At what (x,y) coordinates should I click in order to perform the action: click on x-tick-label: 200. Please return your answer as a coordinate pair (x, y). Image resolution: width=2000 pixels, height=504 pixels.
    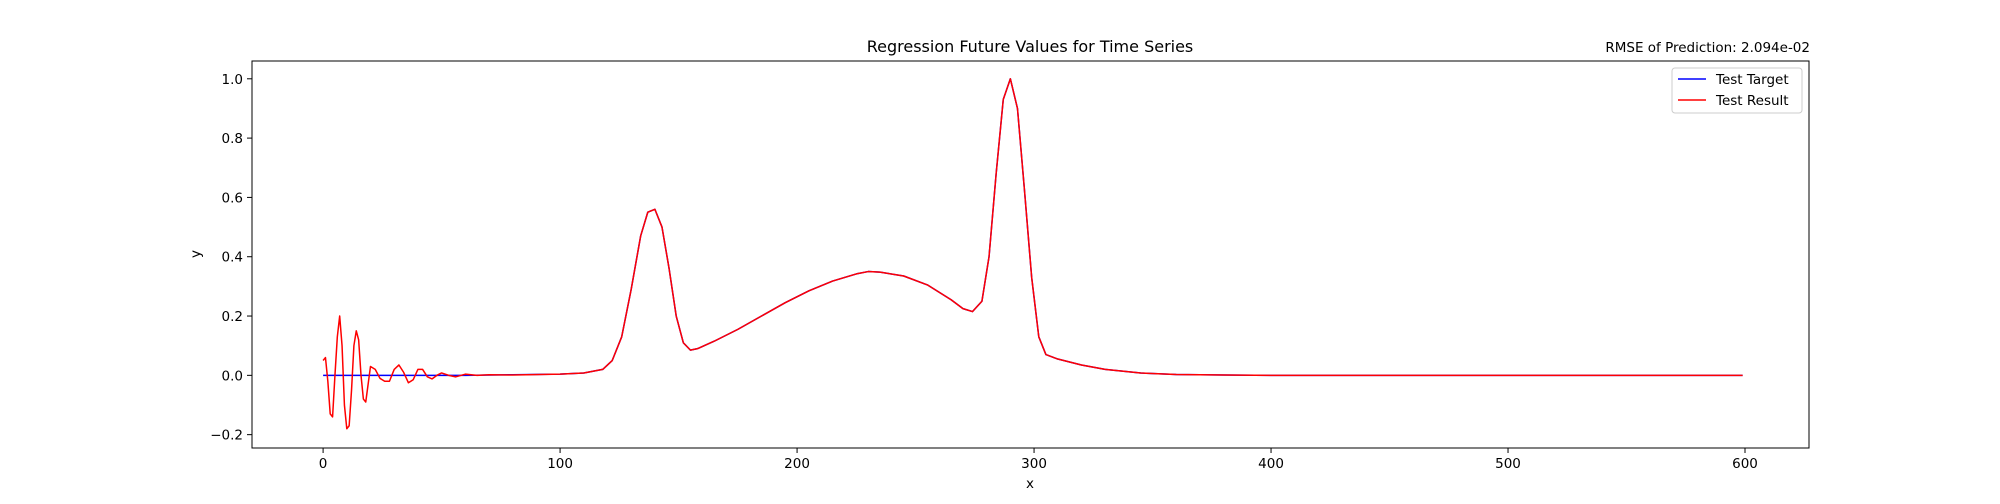
    Looking at the image, I should click on (797, 464).